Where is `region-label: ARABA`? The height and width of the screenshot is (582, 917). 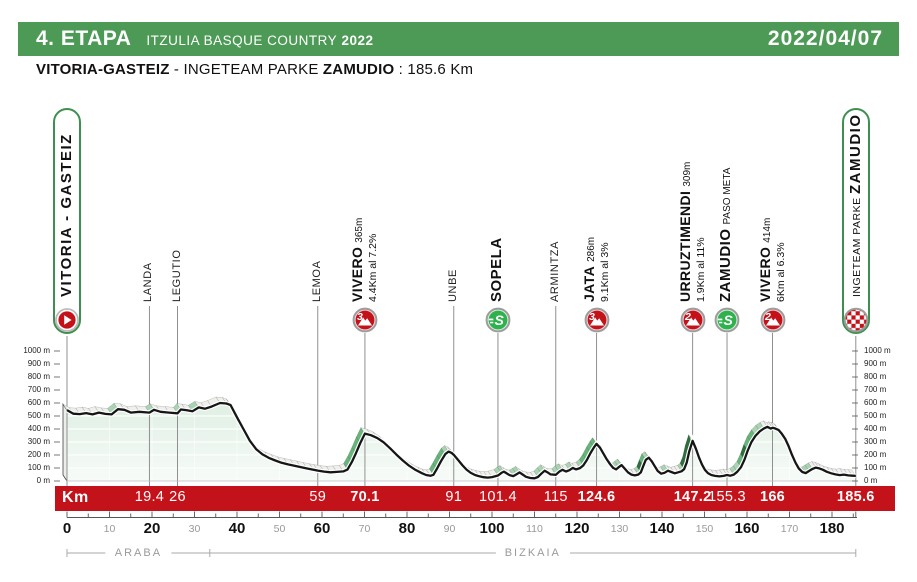 region-label: ARABA is located at coordinates (138, 553).